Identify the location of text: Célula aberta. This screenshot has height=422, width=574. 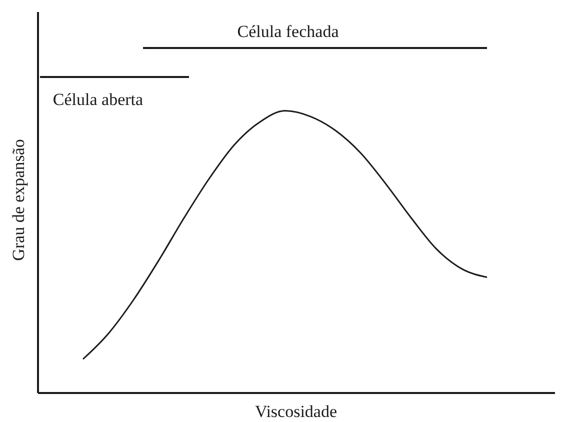
(98, 99).